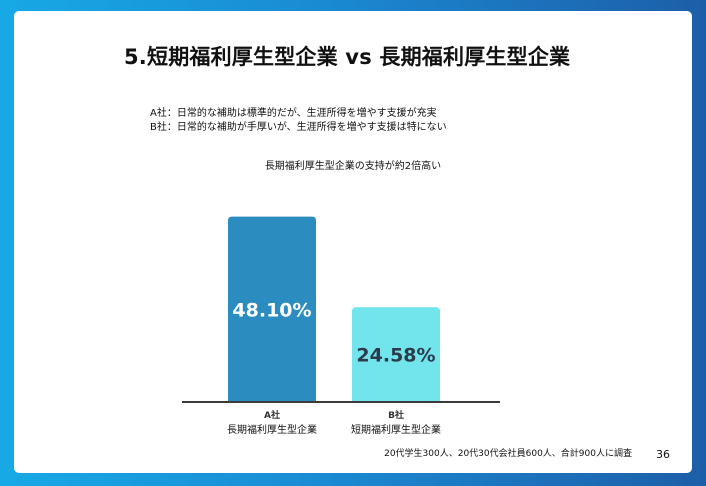  Describe the element at coordinates (353, 166) in the screenshot. I see `chart-title: 長期福利厚生型企業の支持が約2倍高い` at that location.